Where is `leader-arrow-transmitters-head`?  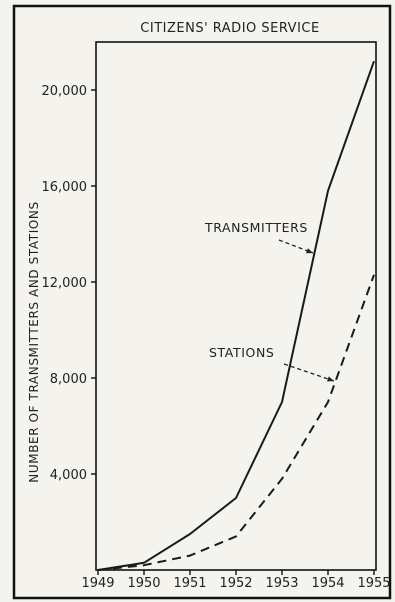 leader-arrow-transmitters-head is located at coordinates (309, 251).